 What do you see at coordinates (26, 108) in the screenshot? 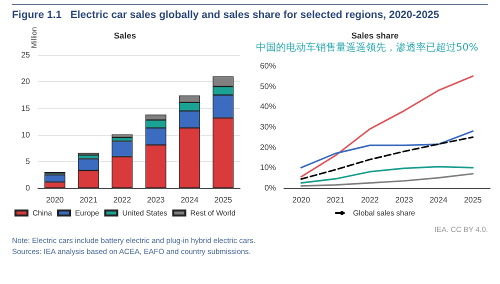
I see `y-tick-label: 15` at bounding box center [26, 108].